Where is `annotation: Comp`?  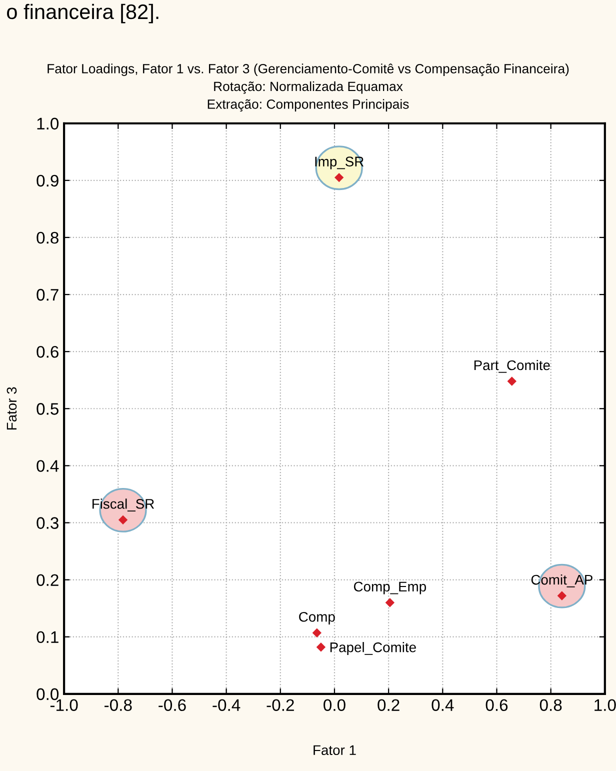 annotation: Comp is located at coordinates (317, 618).